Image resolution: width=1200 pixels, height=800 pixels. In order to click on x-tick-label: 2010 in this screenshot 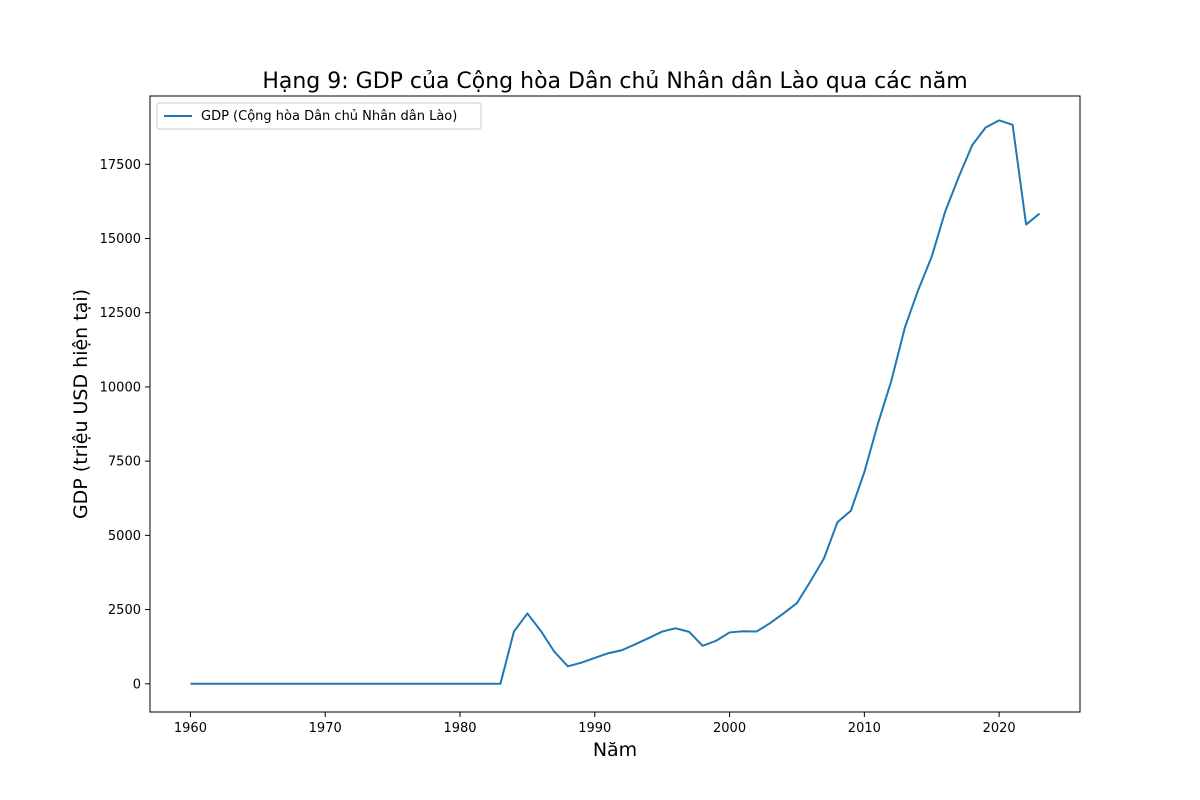, I will do `click(864, 728)`.